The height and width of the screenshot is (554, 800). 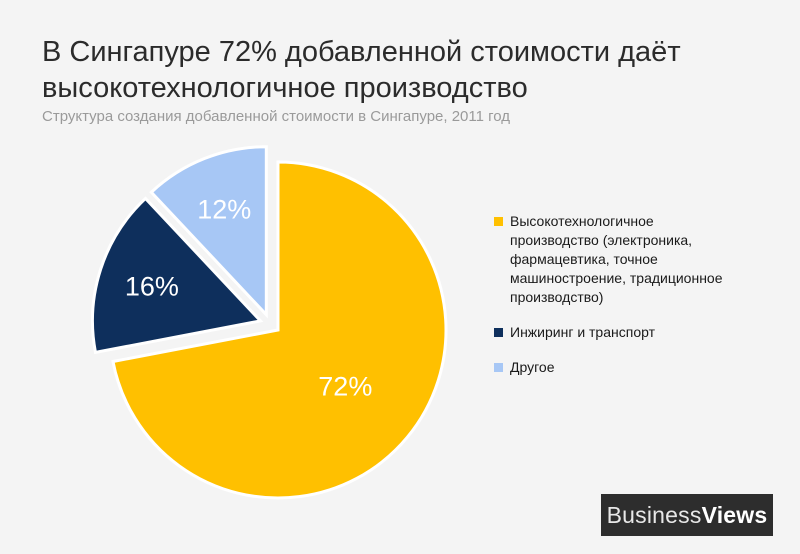 What do you see at coordinates (582, 332) in the screenshot?
I see `legend-label-engineering: Инжиринг и транспорт` at bounding box center [582, 332].